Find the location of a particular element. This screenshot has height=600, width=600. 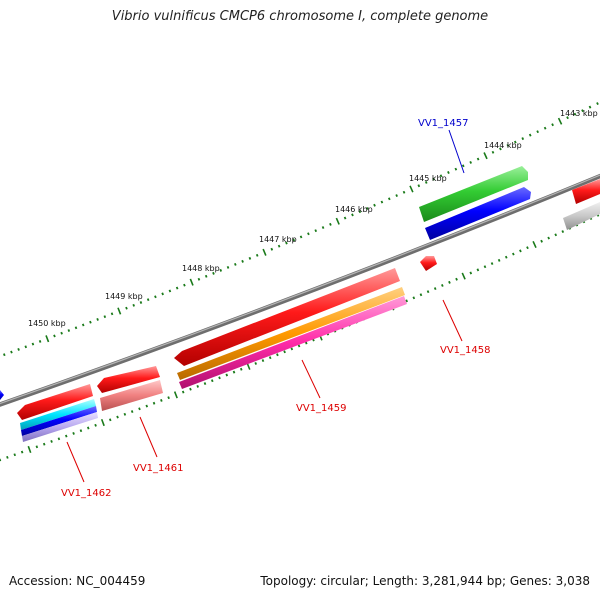

gene-forward-edge-grey is located at coordinates (581, 216).